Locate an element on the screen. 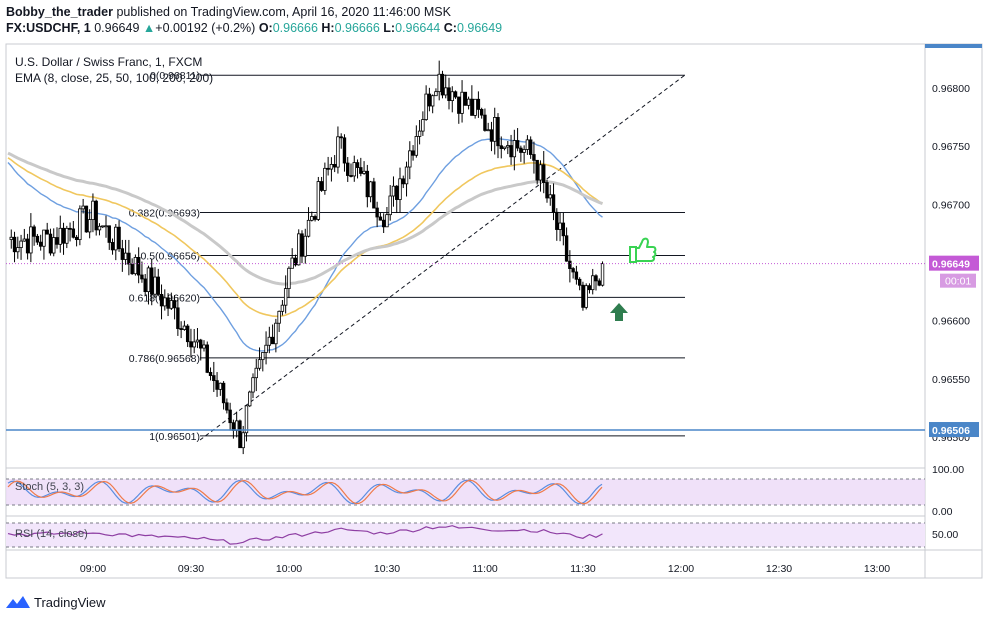 The height and width of the screenshot is (618, 988). scroll-indicator is located at coordinates (953, 46).